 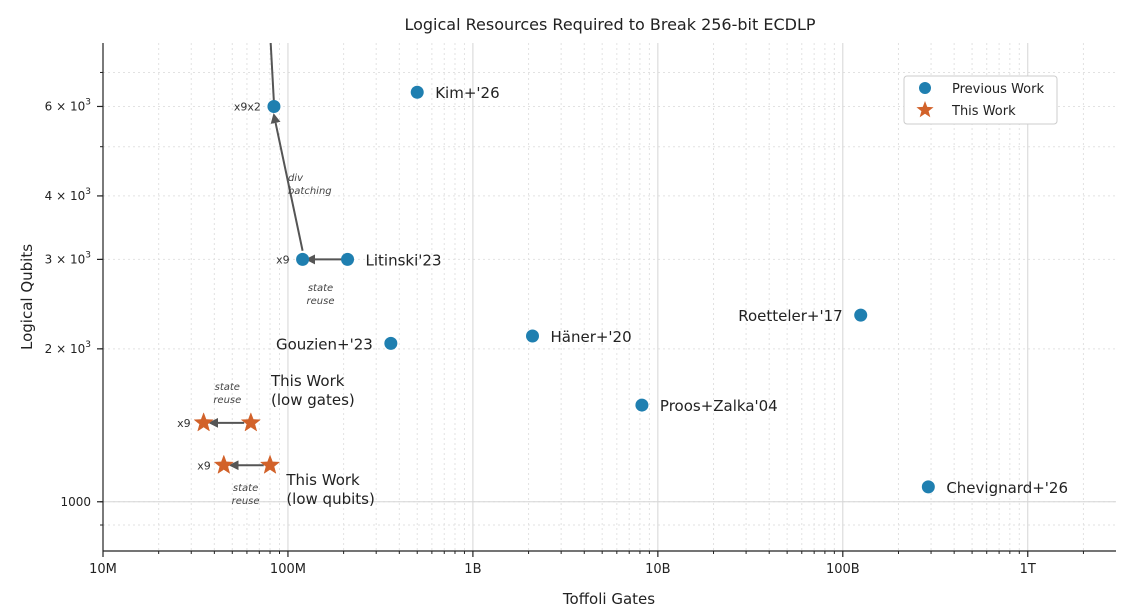 I want to click on point-label: Häner+'20, so click(x=590, y=337).